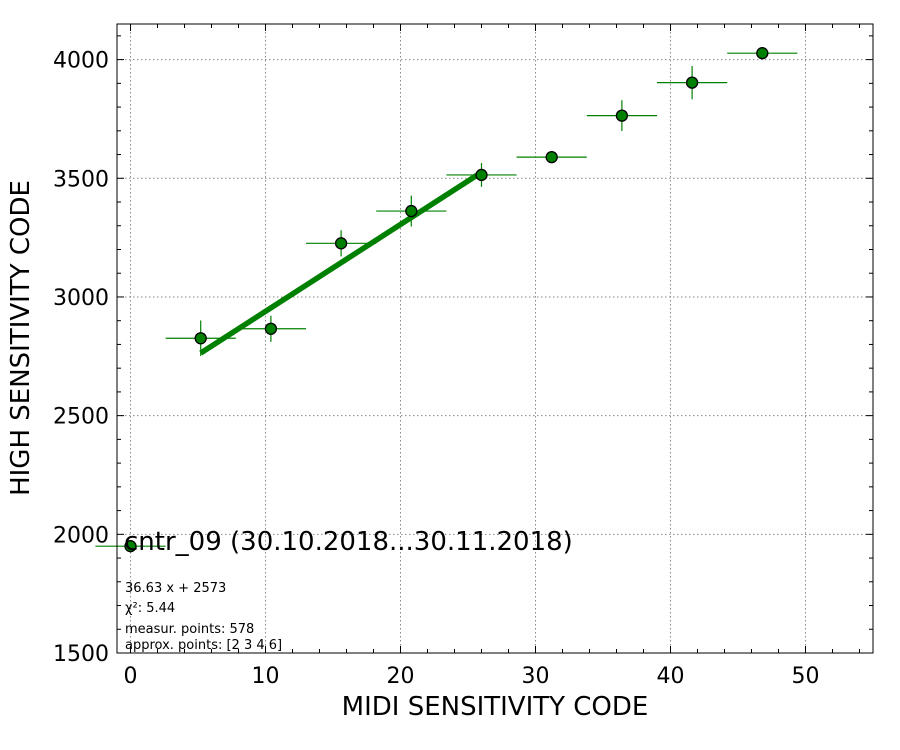 The image size is (900, 750). I want to click on x-tick-label: 20, so click(401, 676).